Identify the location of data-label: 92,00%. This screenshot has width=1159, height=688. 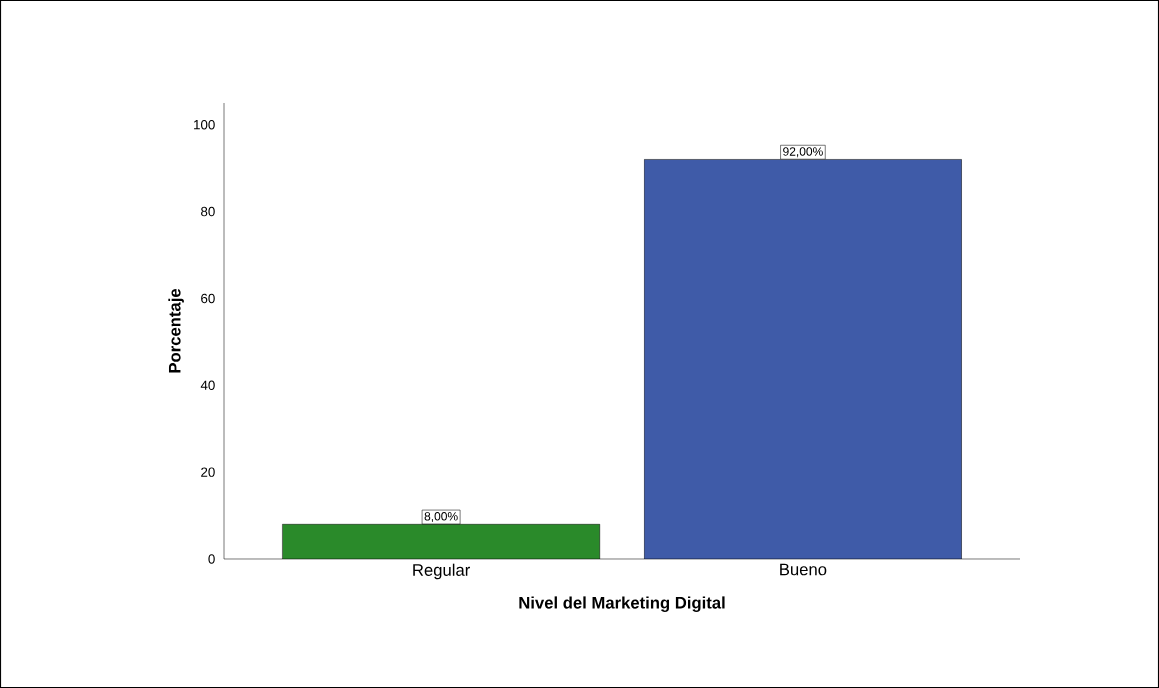
(803, 152).